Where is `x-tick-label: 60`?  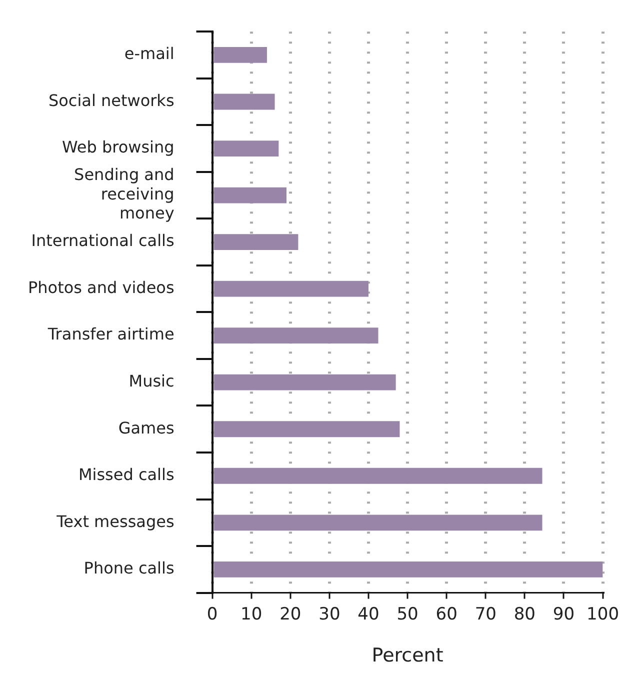
x-tick-label: 60 is located at coordinates (447, 614).